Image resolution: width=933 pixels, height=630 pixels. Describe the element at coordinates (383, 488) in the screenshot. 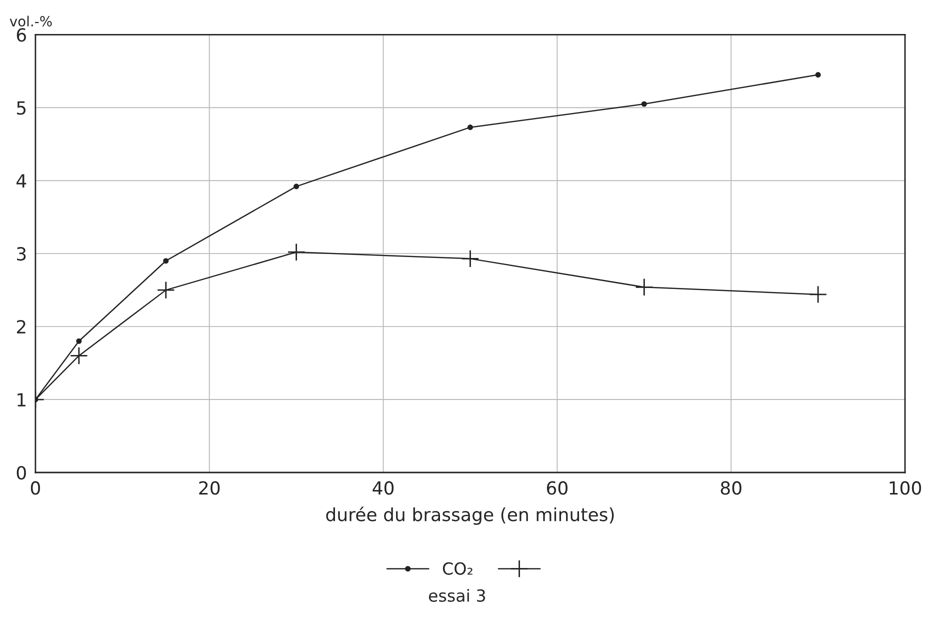

I see `x-tick-label: 40` at that location.